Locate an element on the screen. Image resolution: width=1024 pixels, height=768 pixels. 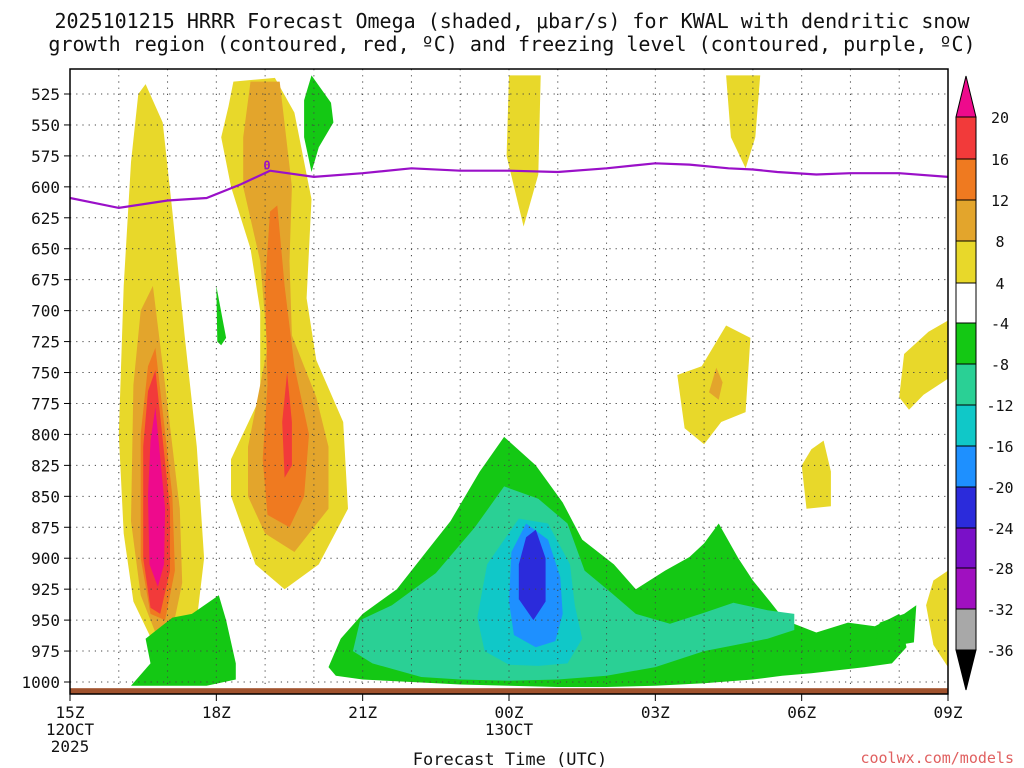
colorbar-tick-label: -12 is located at coordinates (999, 406).